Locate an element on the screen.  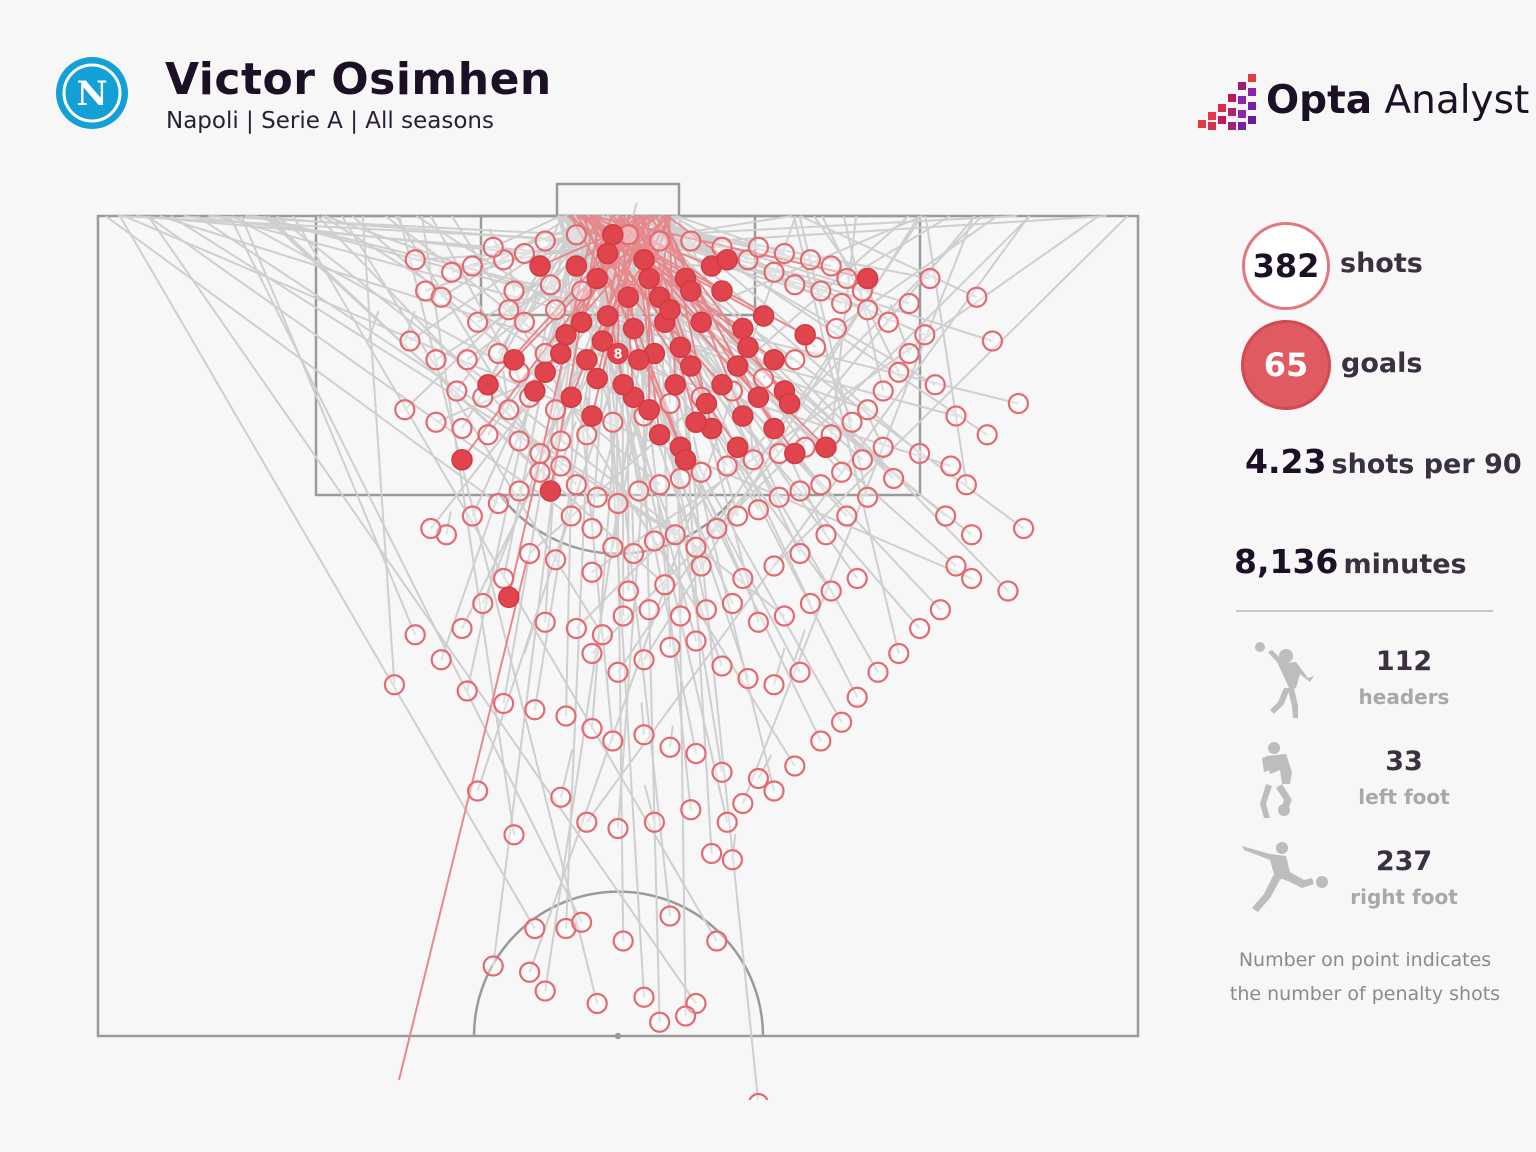
penalty-point is located at coordinates (618, 353).